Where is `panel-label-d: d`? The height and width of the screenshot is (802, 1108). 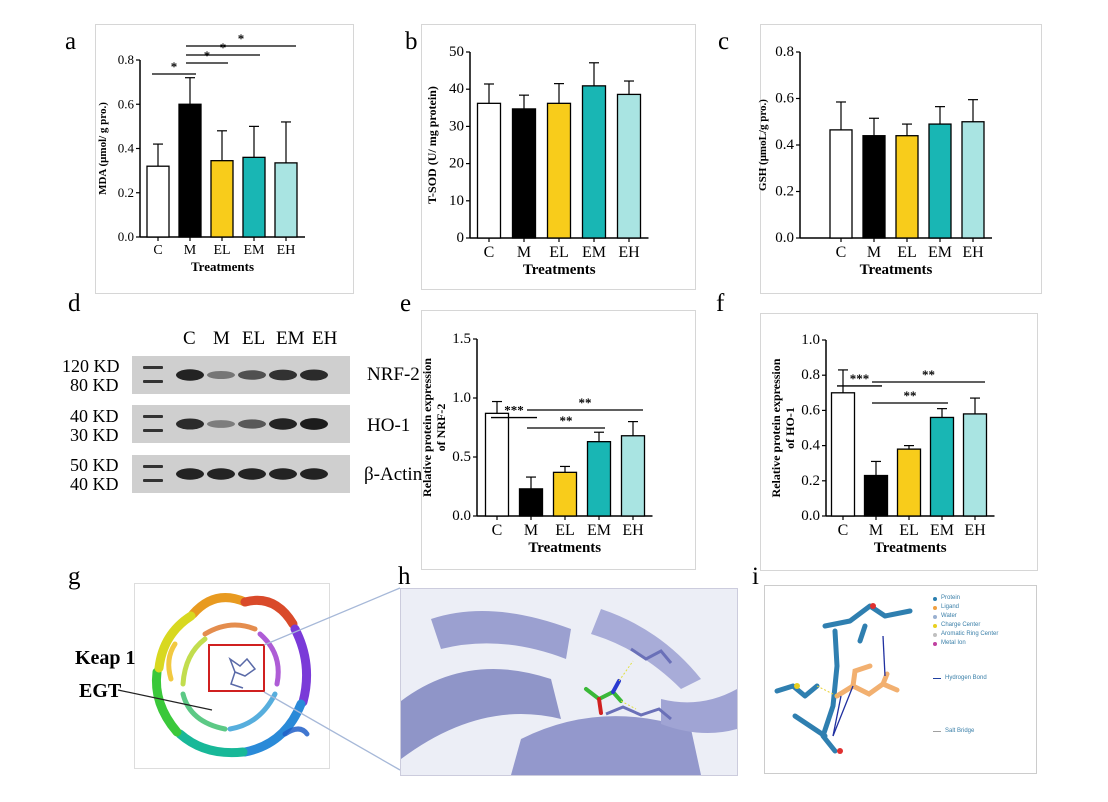 panel-label-d: d is located at coordinates (74, 303).